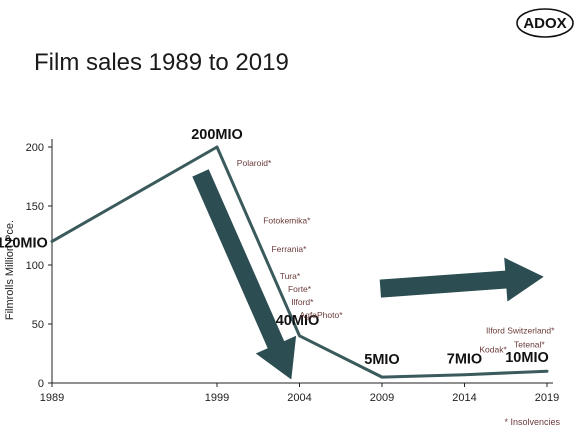 The height and width of the screenshot is (438, 585). I want to click on insolvency-annotation: Ilford*, so click(302, 302).